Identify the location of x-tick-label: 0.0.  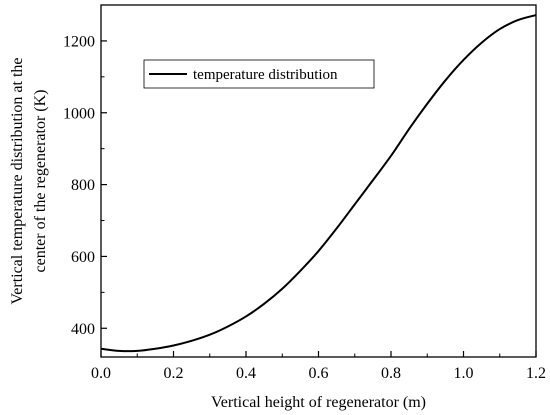
(101, 373).